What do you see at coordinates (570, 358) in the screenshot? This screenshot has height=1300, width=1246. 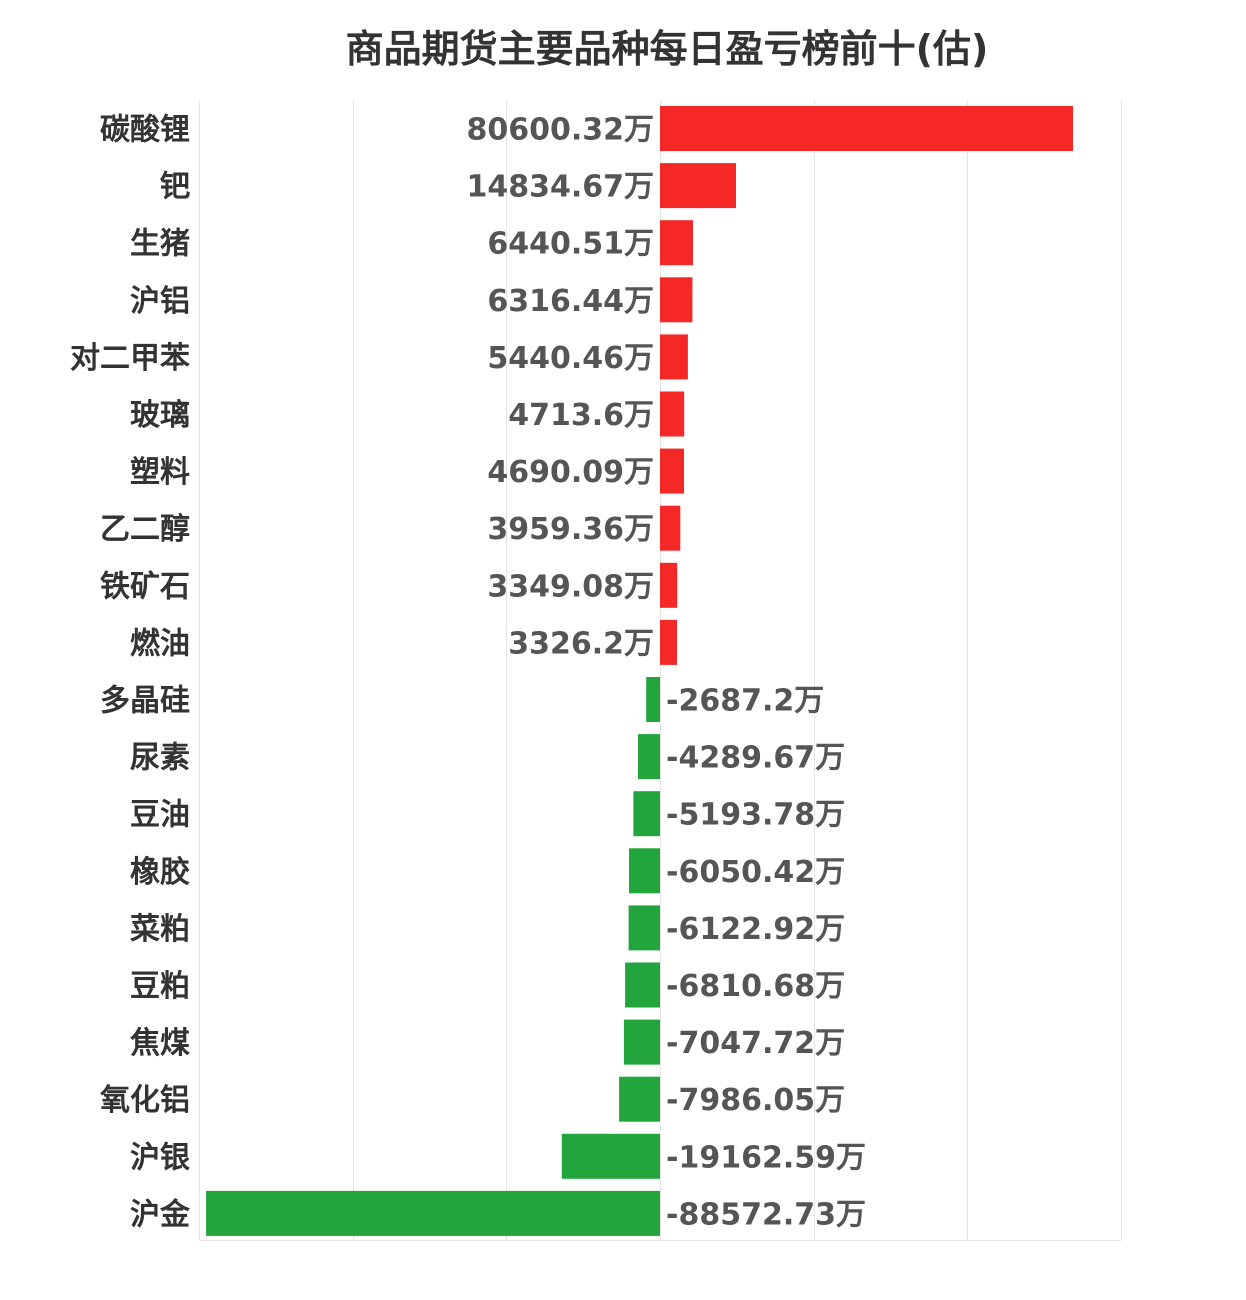 I see `value-label: 5440.46万` at bounding box center [570, 358].